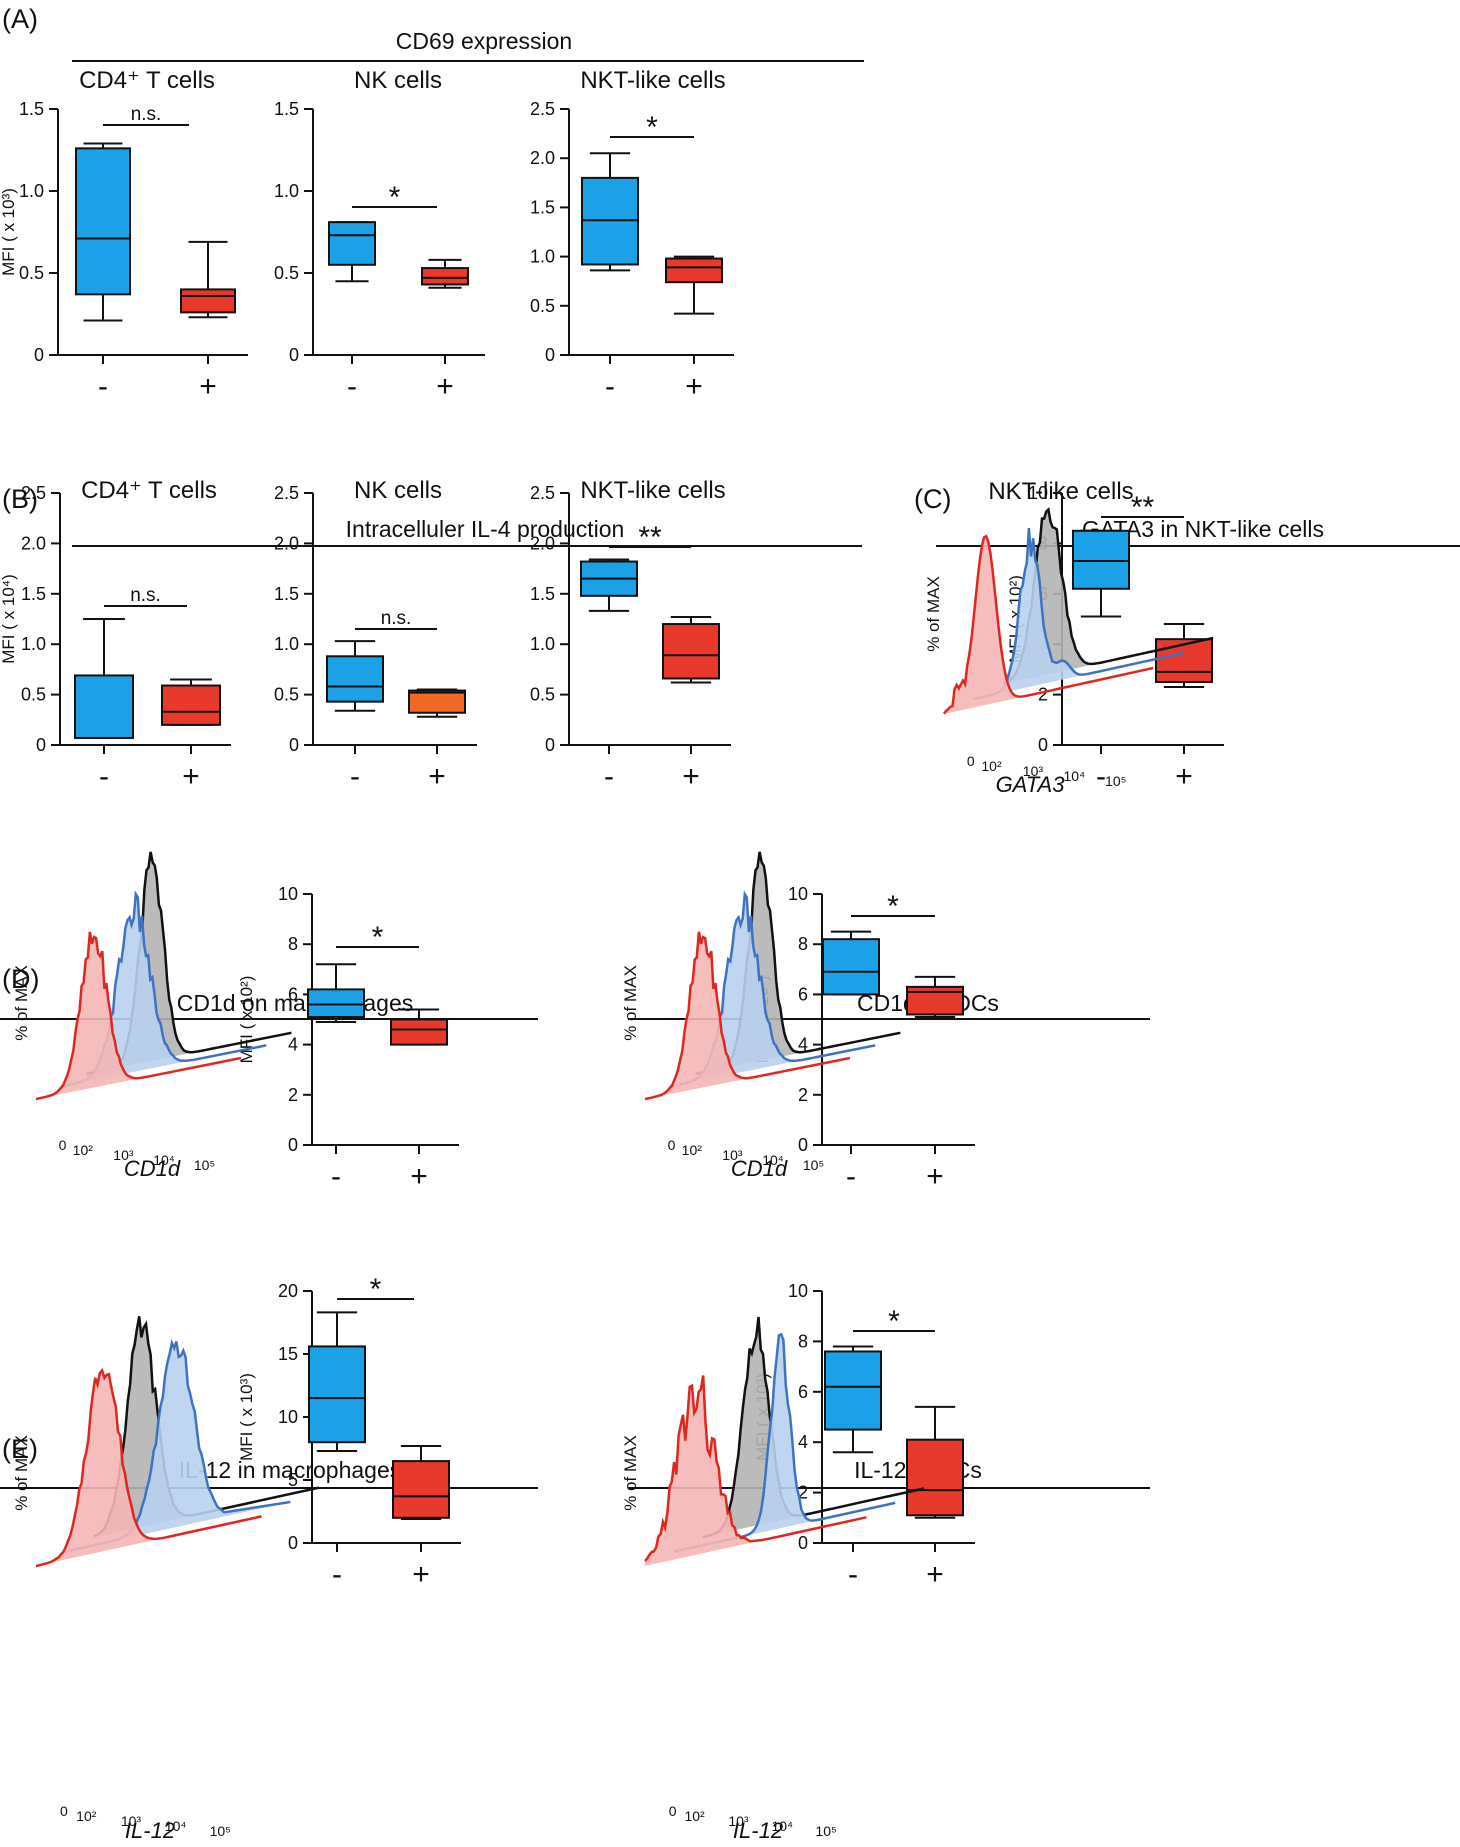 The image size is (1460, 1847). What do you see at coordinates (484, 41) in the screenshot?
I see `section-title-a: CD69 expression` at bounding box center [484, 41].